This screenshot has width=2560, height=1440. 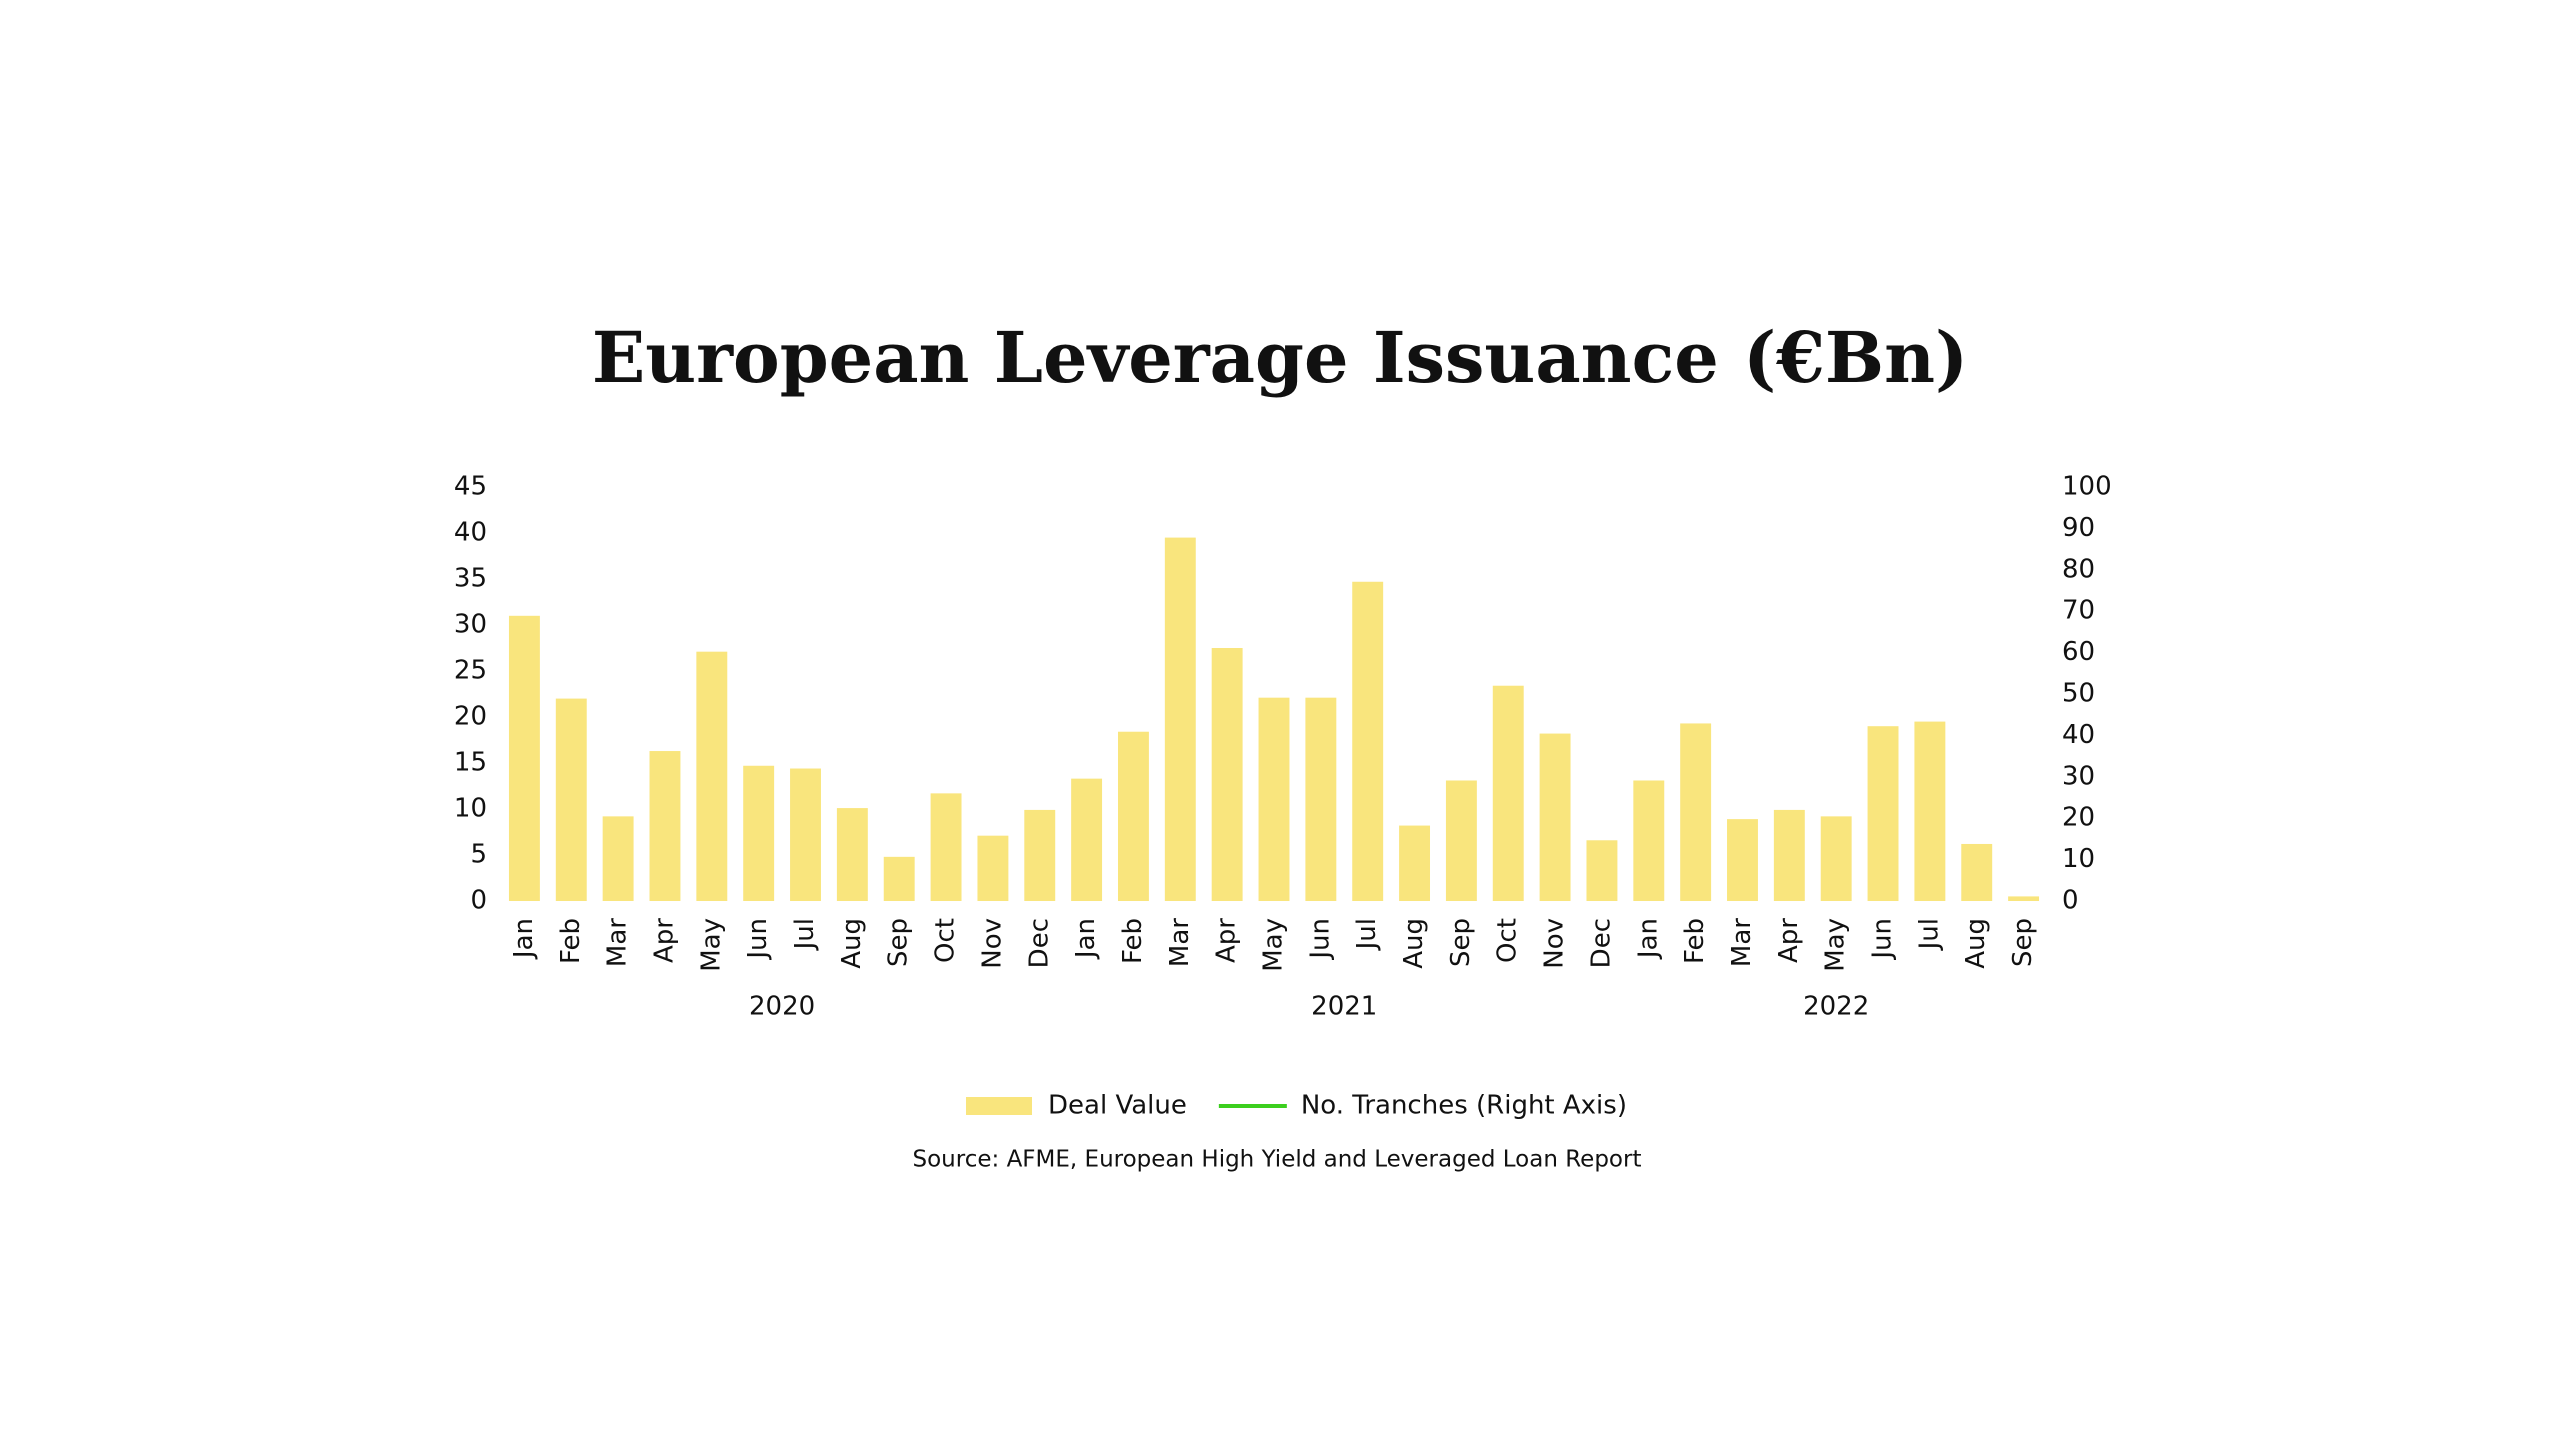 I want to click on y2-tick-label: 60, so click(x=2078, y=652).